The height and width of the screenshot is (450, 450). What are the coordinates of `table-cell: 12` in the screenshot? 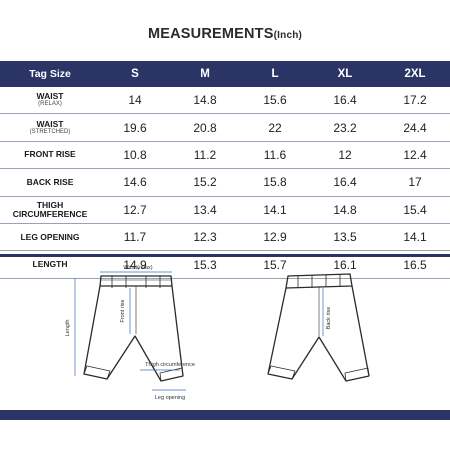 It's located at (345, 155).